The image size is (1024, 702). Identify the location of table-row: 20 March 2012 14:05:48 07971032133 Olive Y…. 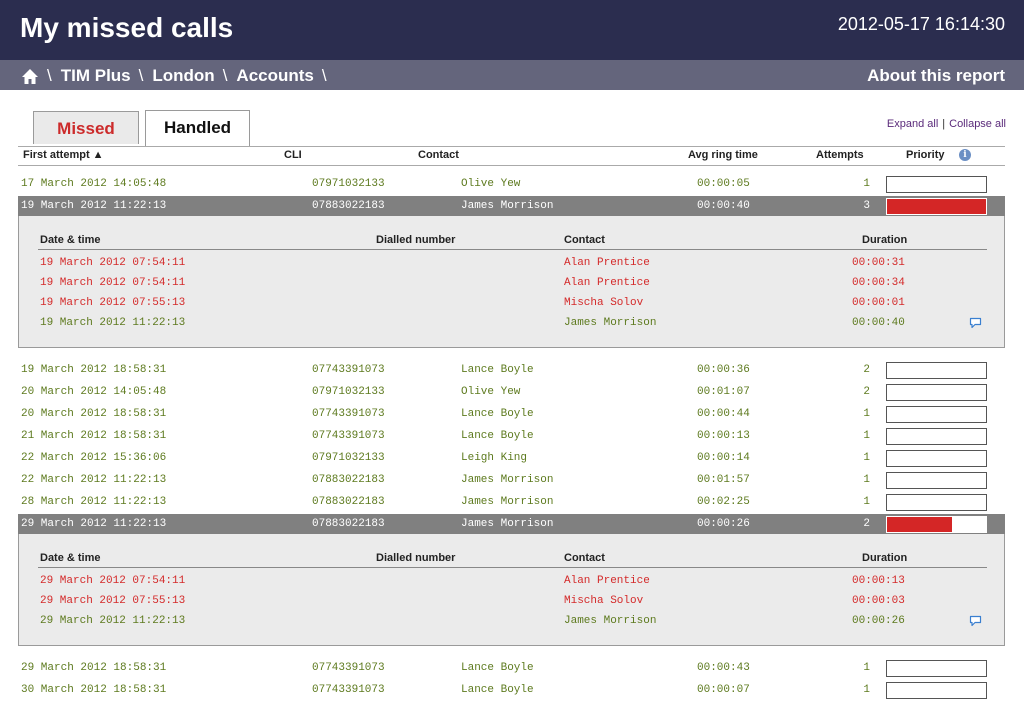
(511, 392).